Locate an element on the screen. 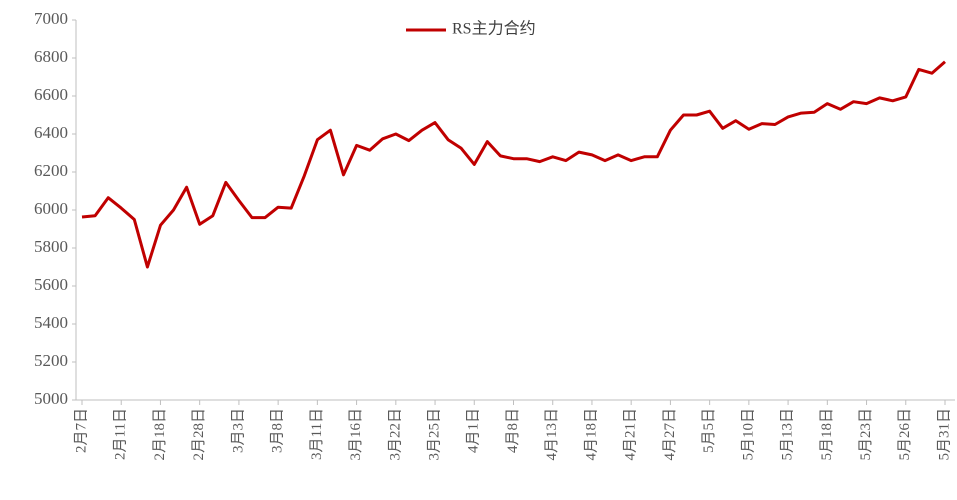 This screenshot has height=500, width=957. y-tick-label: 7000 is located at coordinates (51, 18).